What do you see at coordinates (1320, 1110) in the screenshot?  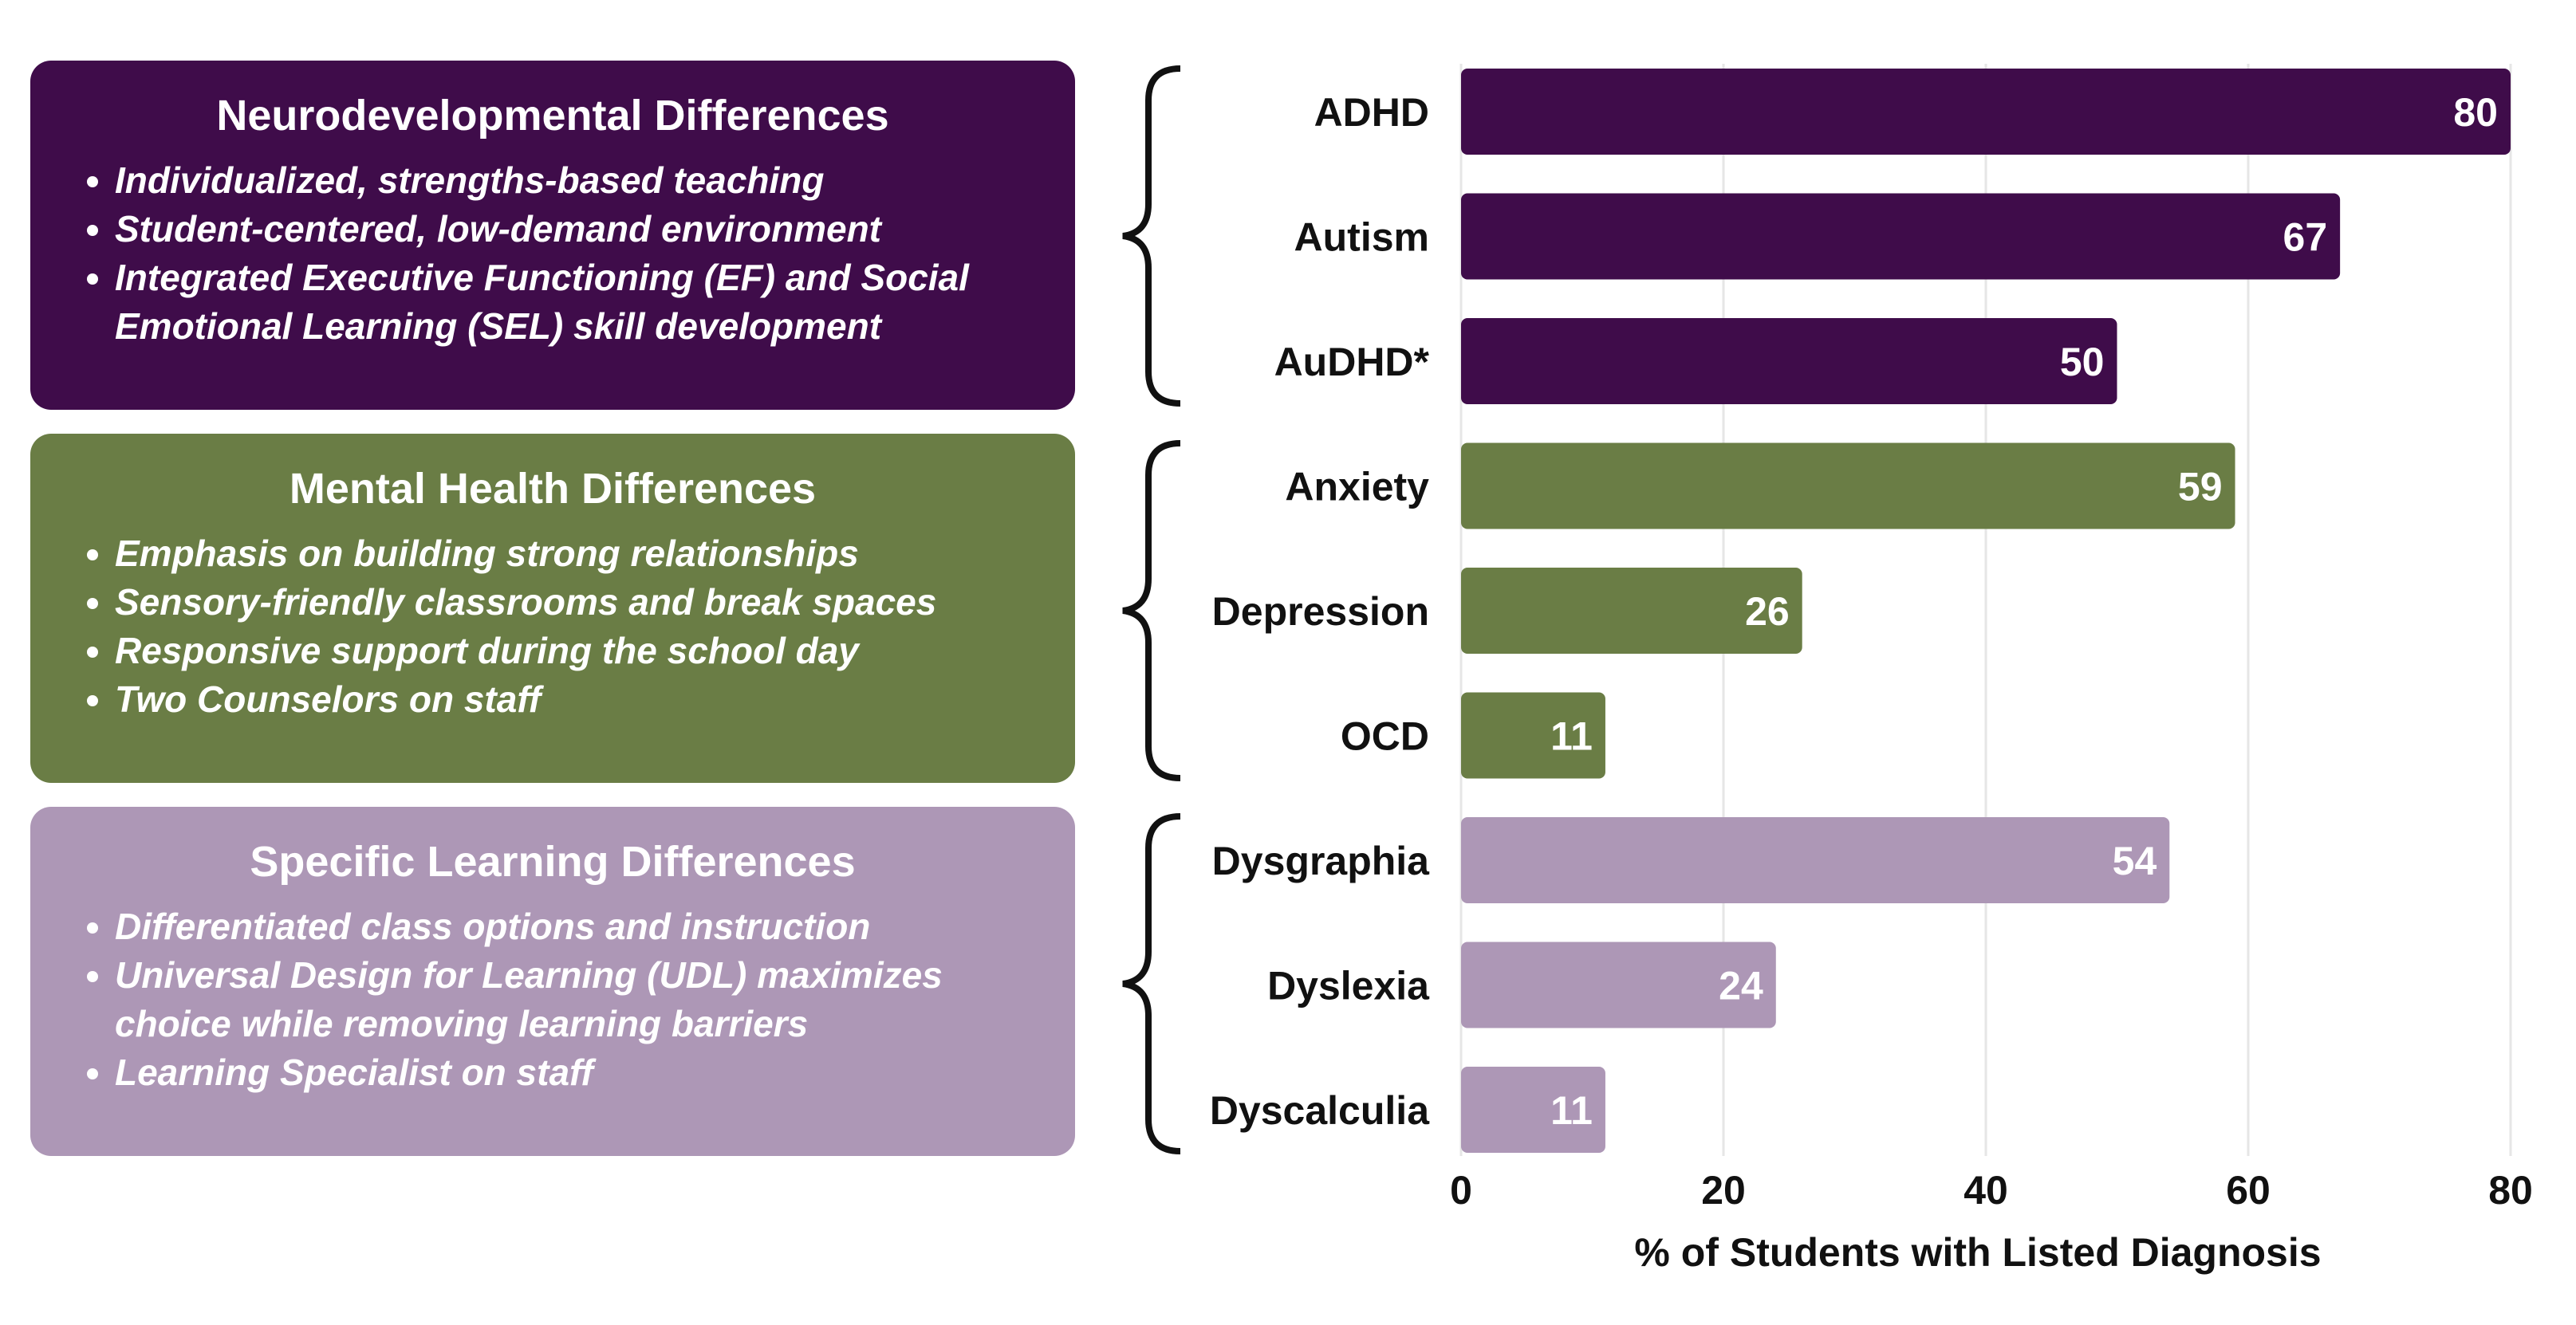 I see `category-label: Dyscalculia` at bounding box center [1320, 1110].